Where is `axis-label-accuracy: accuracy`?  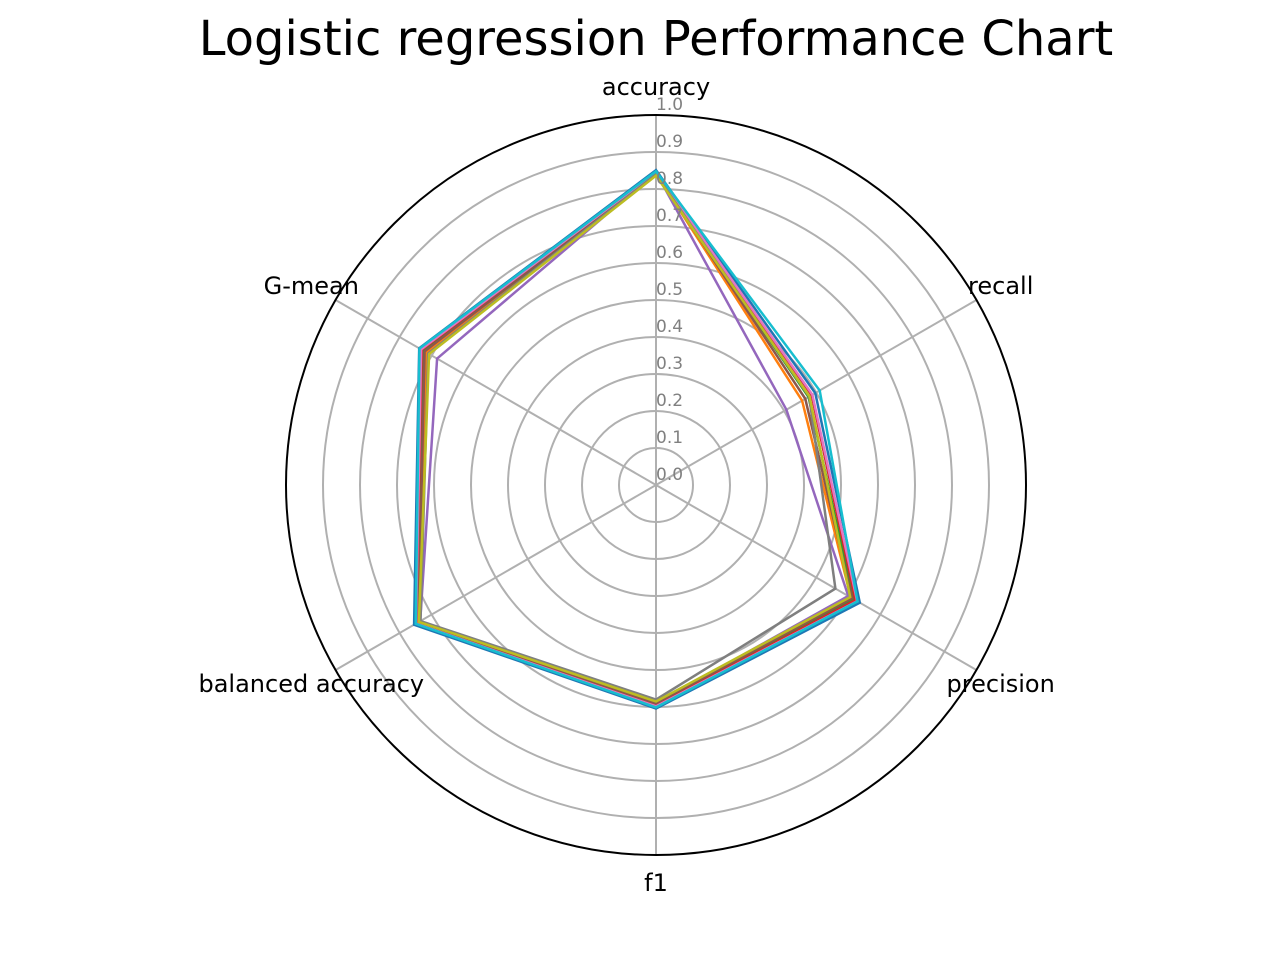
axis-label-accuracy: accuracy is located at coordinates (656, 87).